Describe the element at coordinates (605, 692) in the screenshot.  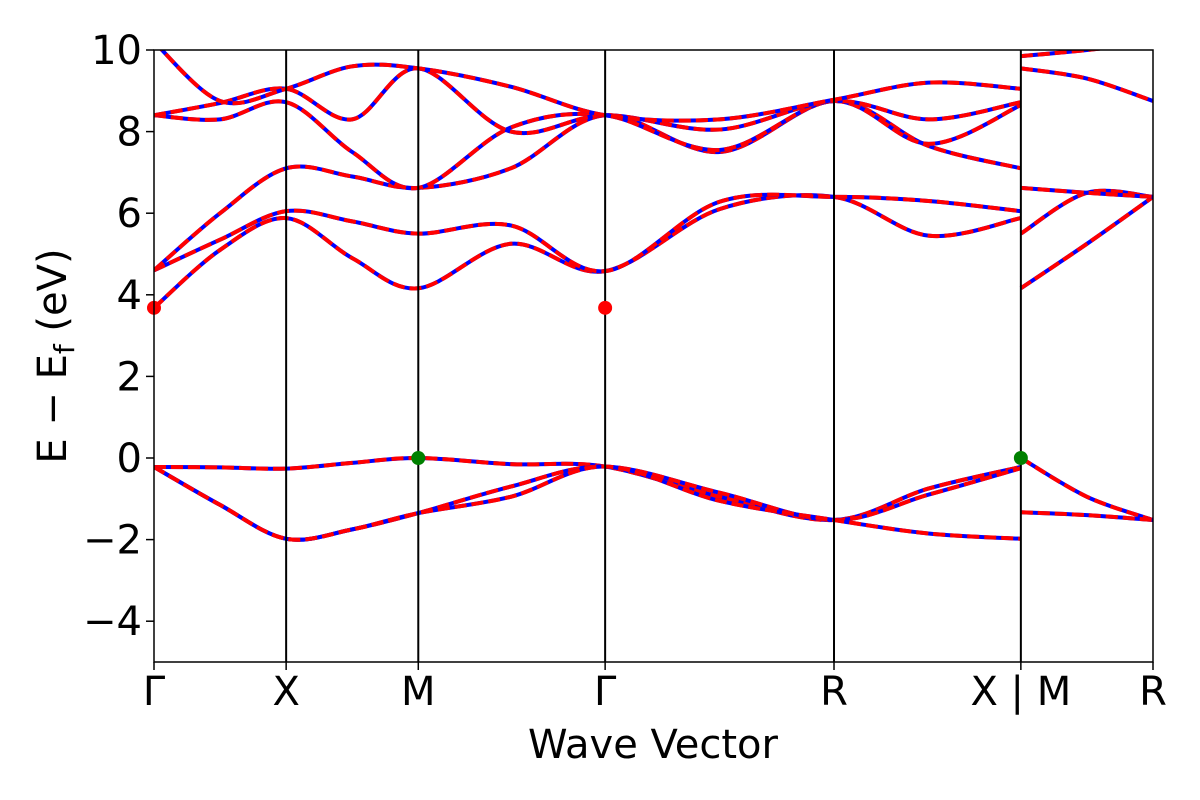
I see `x-tick-label-3: Γ` at that location.